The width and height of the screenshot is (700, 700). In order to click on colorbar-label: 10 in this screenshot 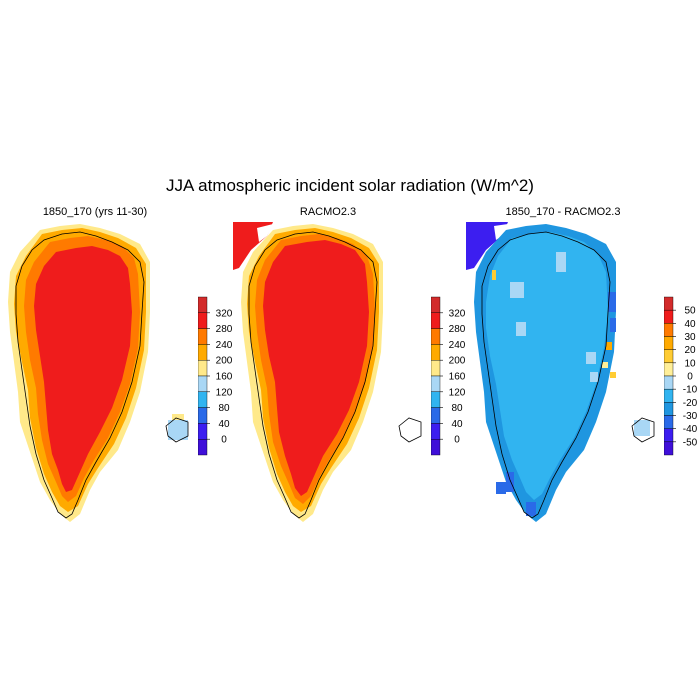, I will do `click(690, 363)`.